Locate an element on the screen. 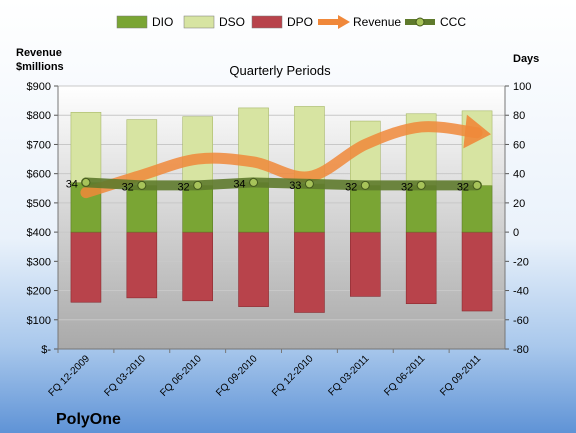  legend-swatch-dpo is located at coordinates (267, 22).